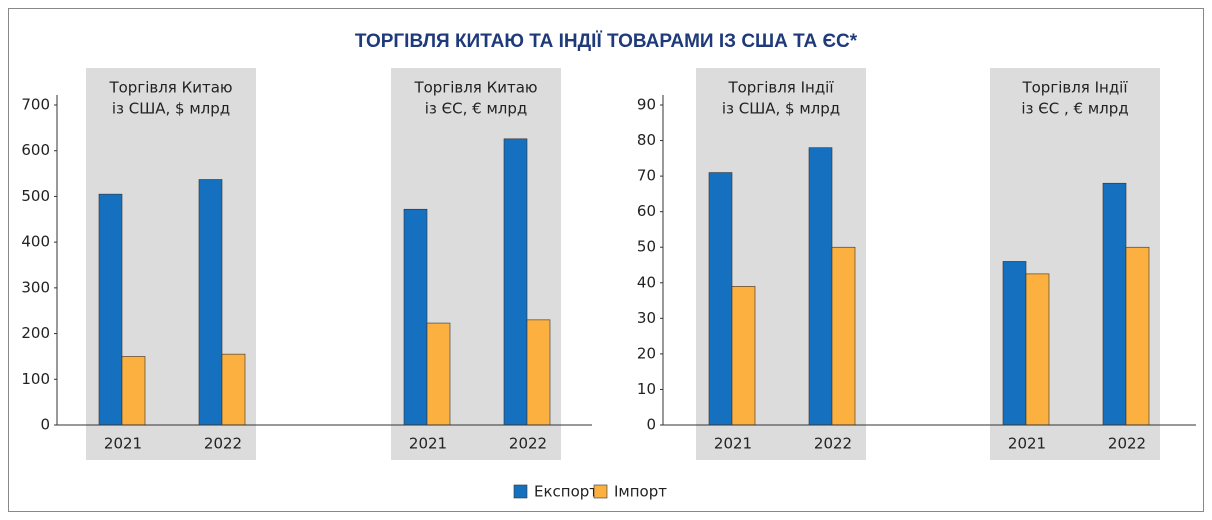  What do you see at coordinates (566, 492) in the screenshot?
I see `legend-label: Експорт` at bounding box center [566, 492].